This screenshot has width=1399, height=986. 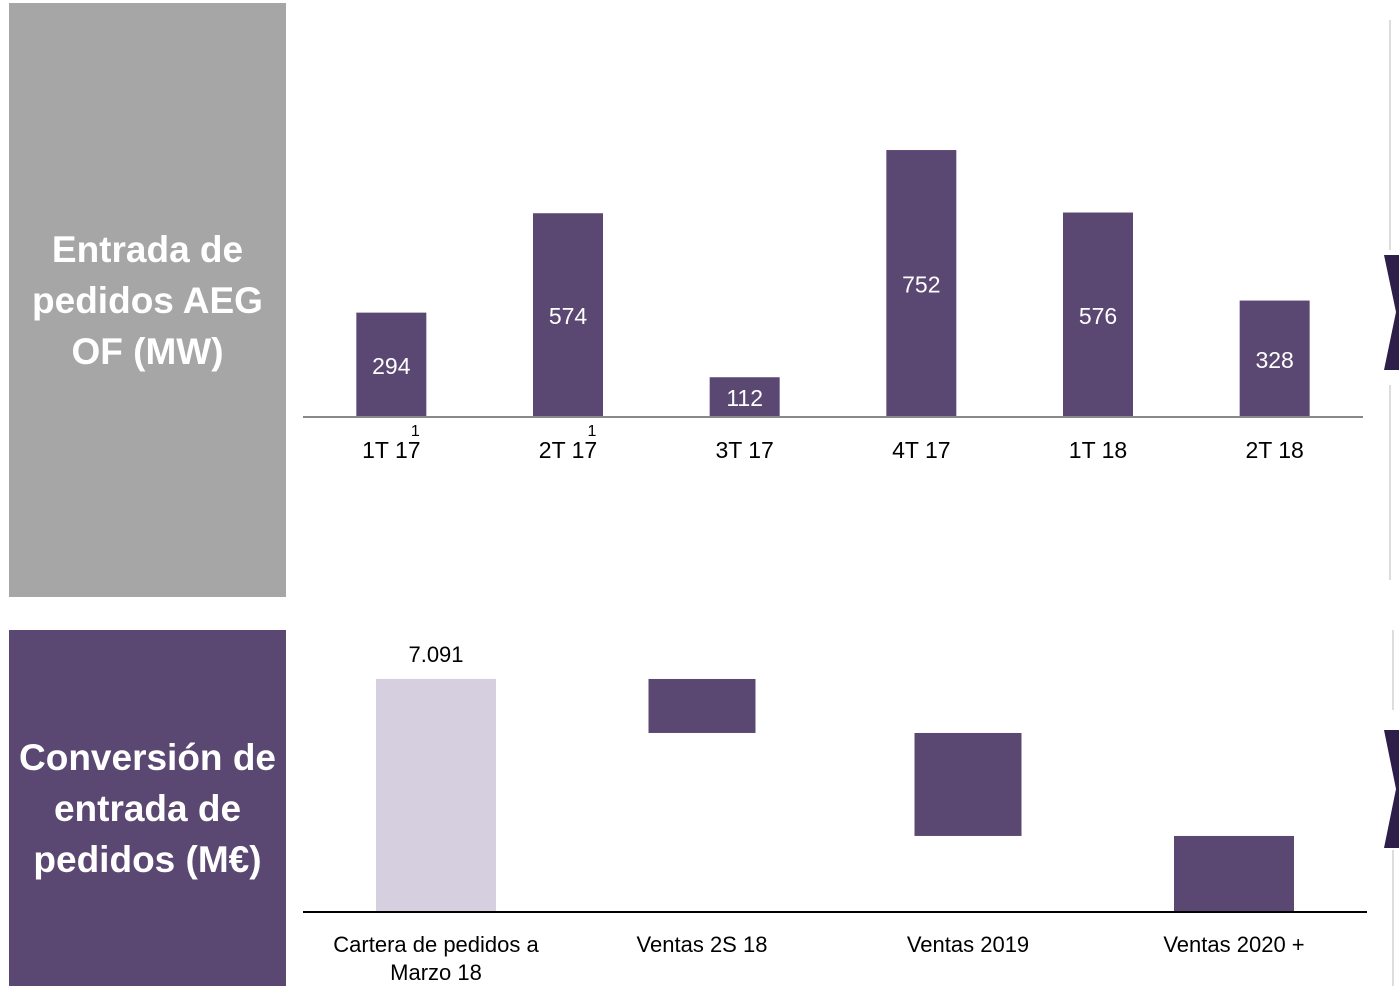 I want to click on x-tick-label: Ventas 2020 +, so click(x=1234, y=944).